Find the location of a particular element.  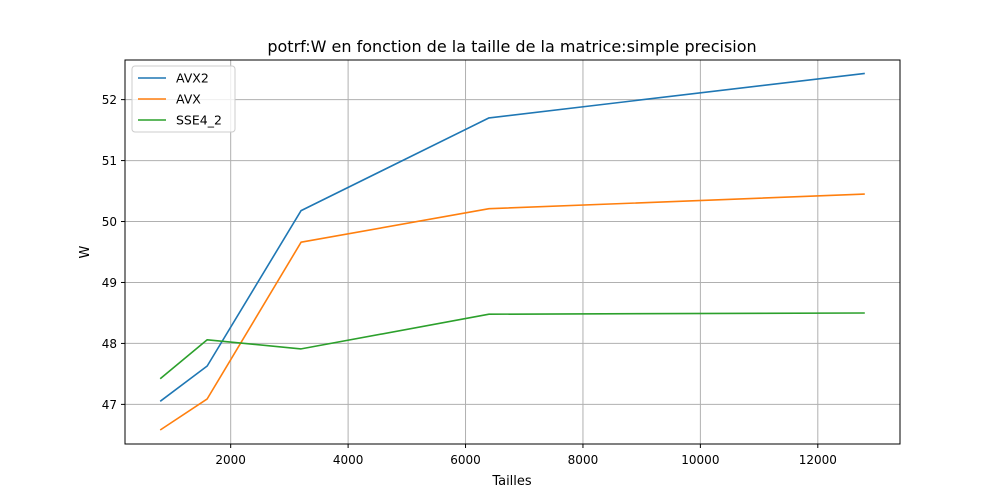

legend-label: AVX is located at coordinates (188, 99).